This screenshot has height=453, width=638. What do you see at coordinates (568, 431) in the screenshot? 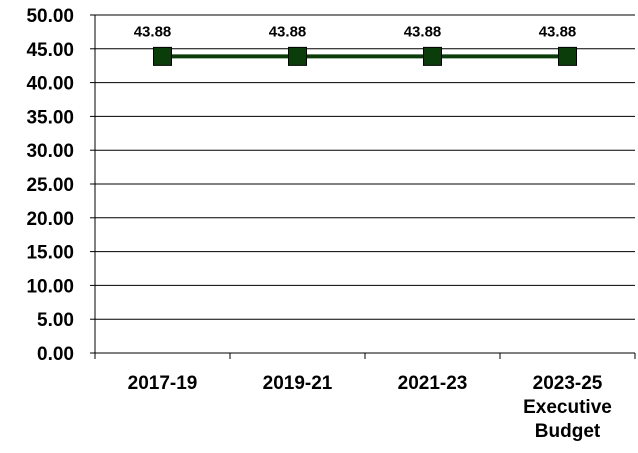
I see `x-tick-label: Budget` at bounding box center [568, 431].